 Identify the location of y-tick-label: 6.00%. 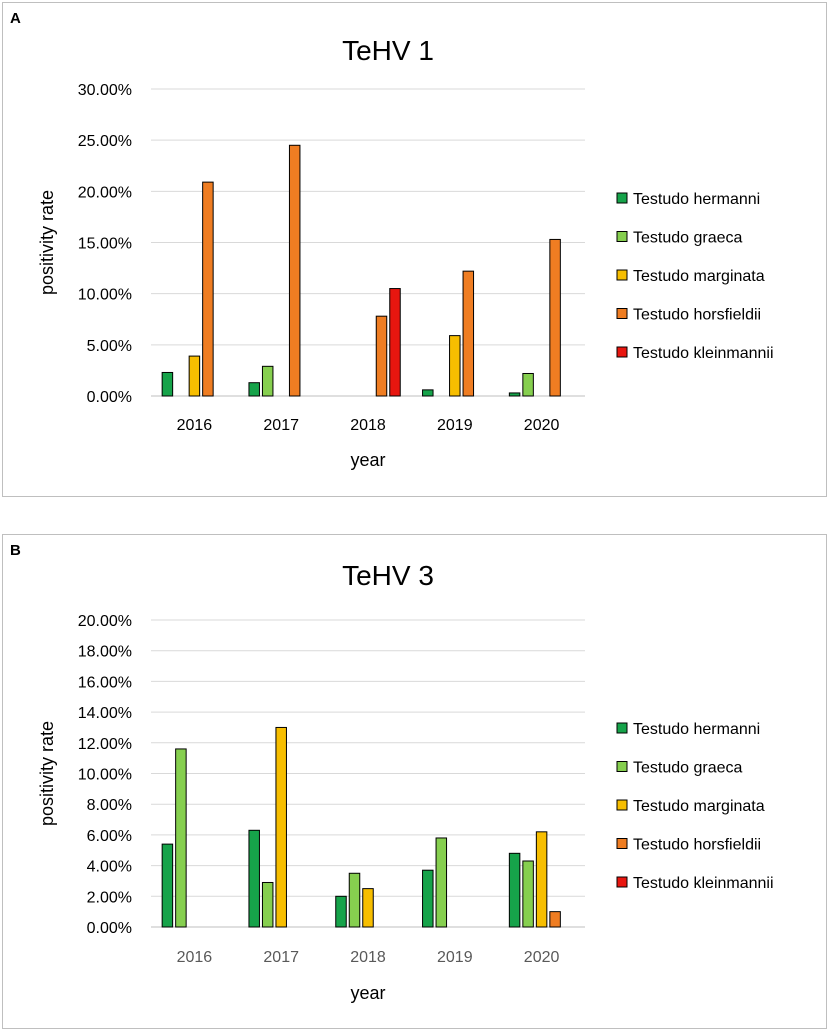
(109, 836).